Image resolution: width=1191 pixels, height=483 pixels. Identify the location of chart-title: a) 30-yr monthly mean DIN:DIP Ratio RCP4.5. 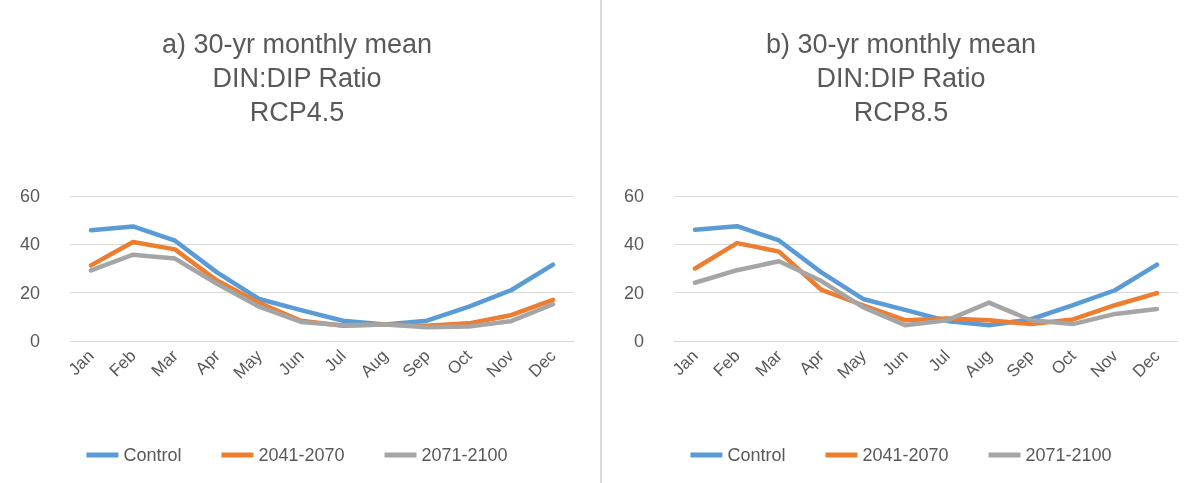
(297, 78).